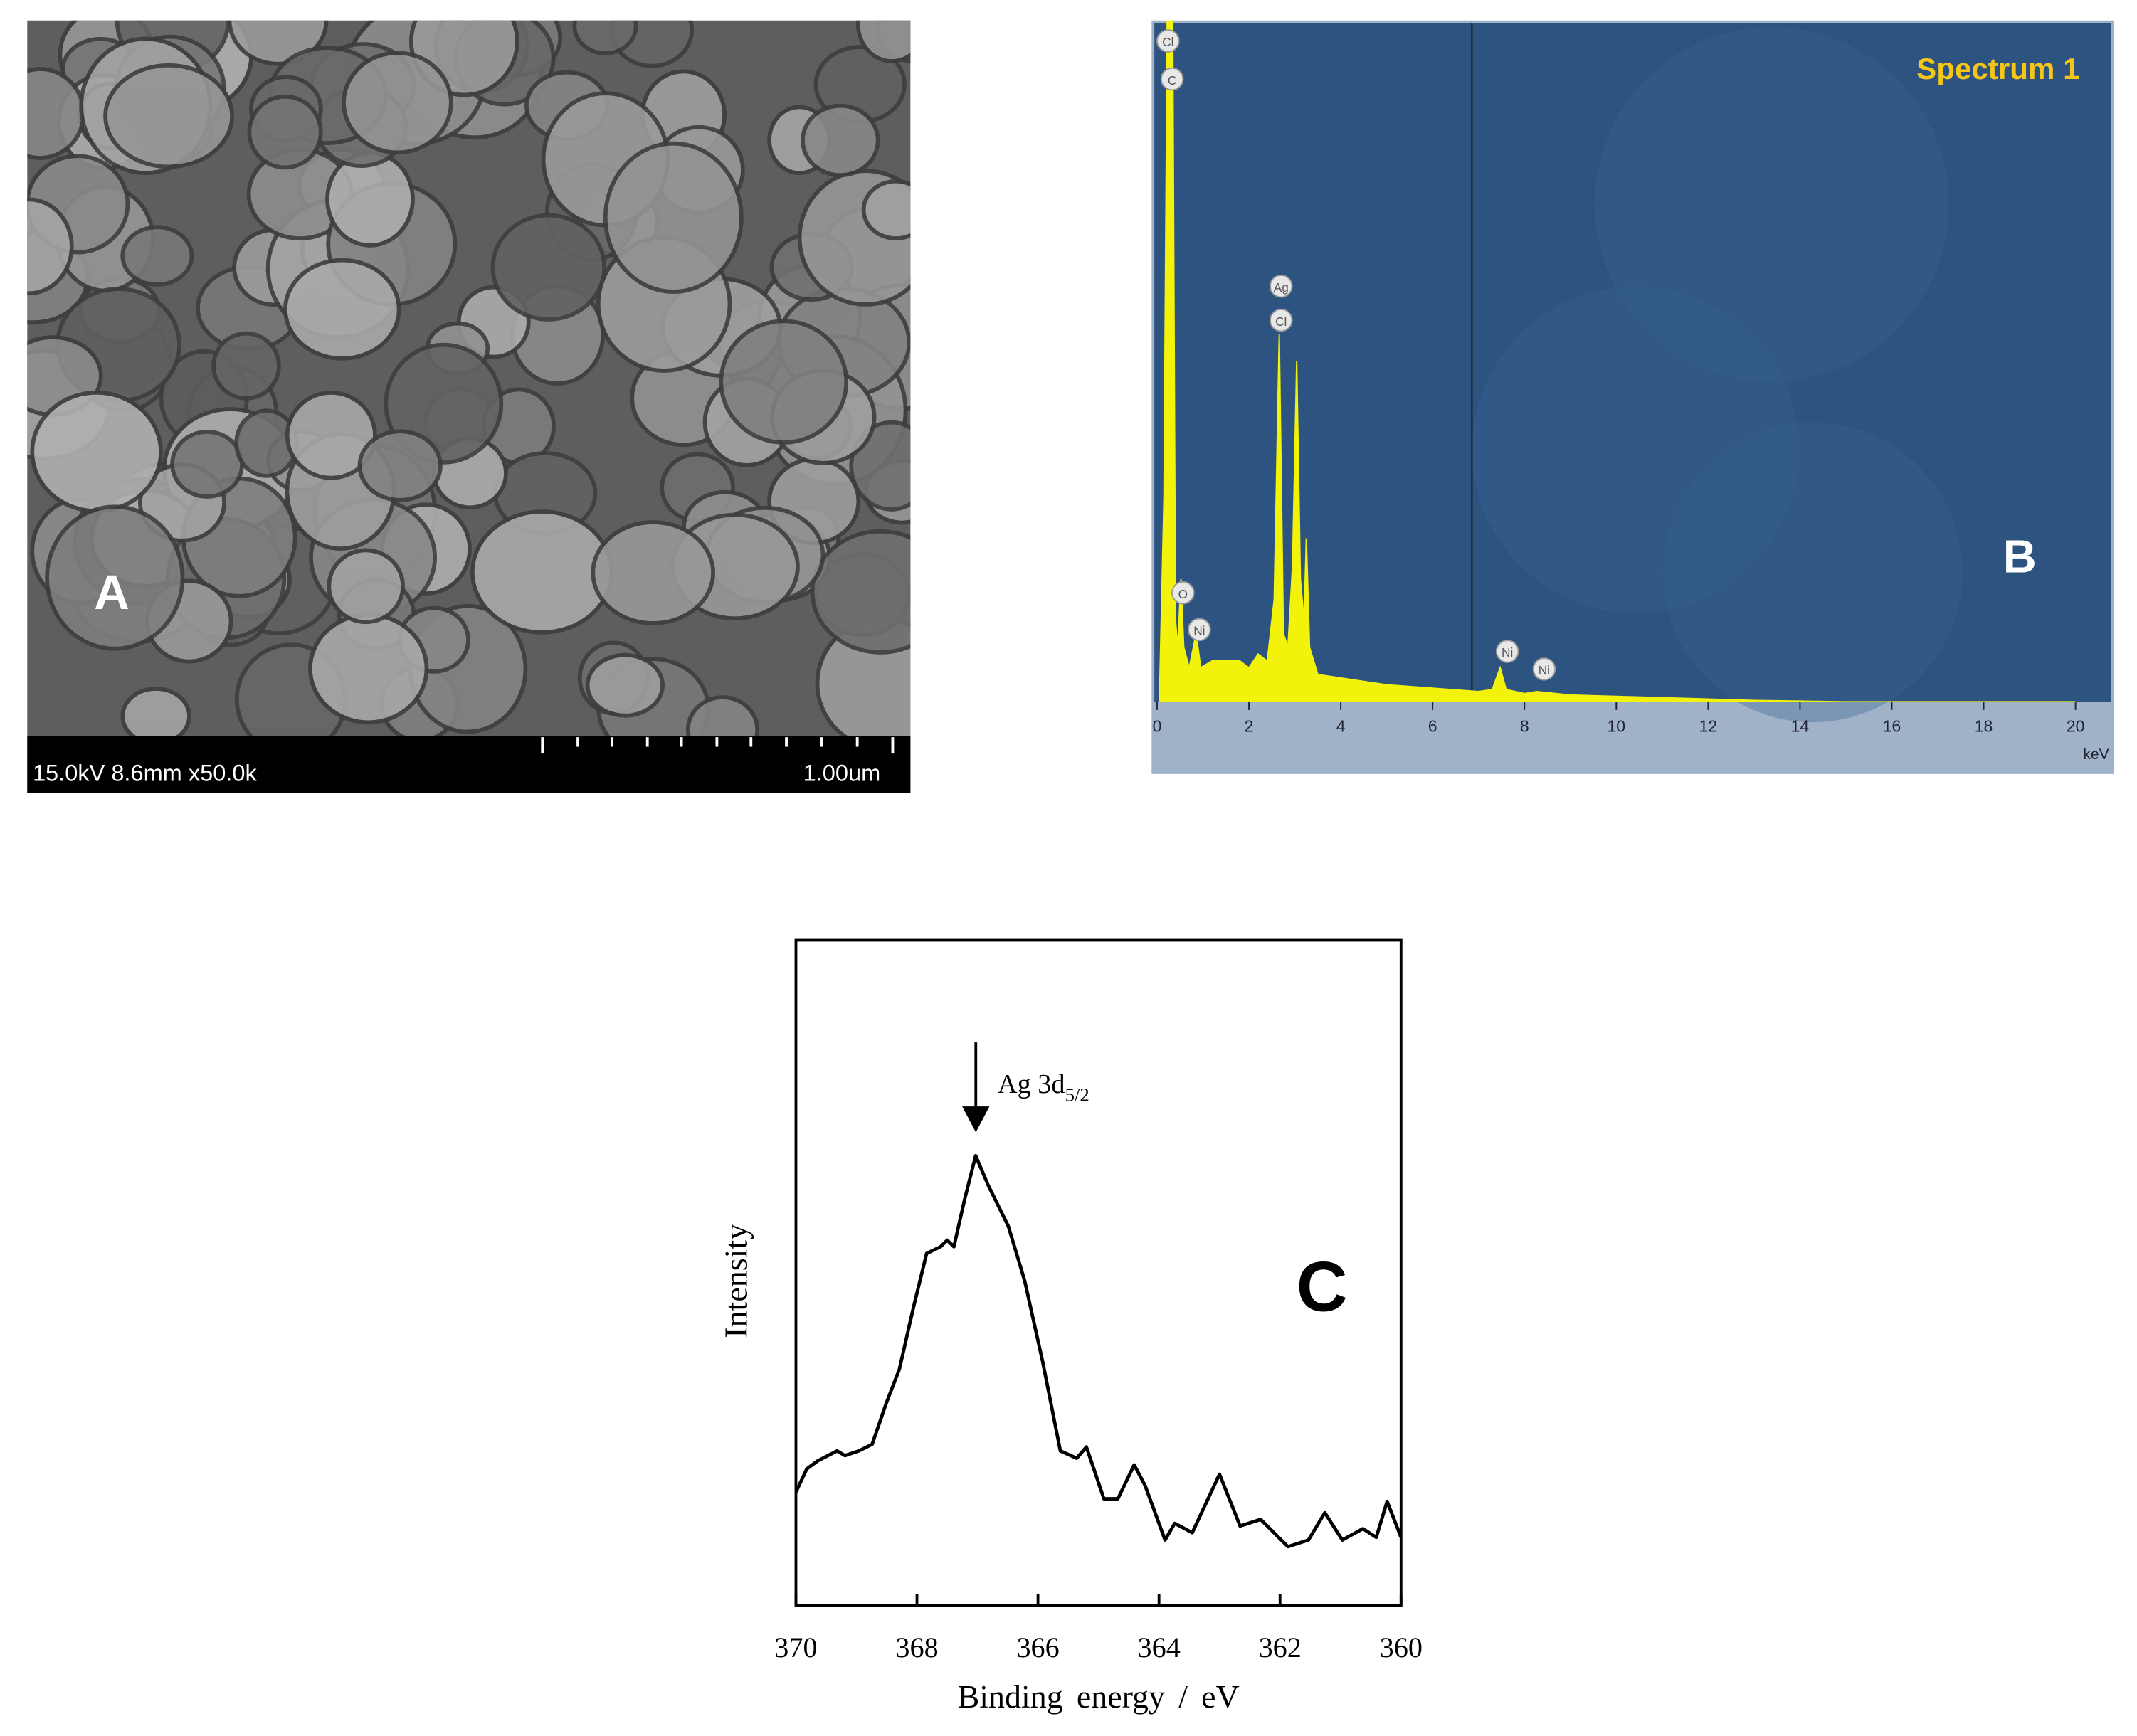  What do you see at coordinates (1098, 1351) in the screenshot?
I see `spectrum-line` at bounding box center [1098, 1351].